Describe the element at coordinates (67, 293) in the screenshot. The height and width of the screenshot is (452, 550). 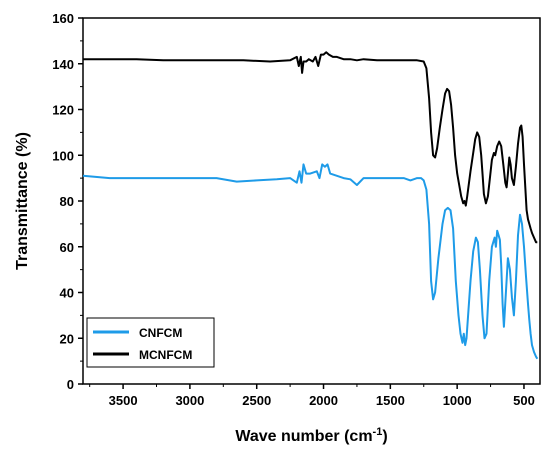
I see `y-tick-label: 40` at that location.